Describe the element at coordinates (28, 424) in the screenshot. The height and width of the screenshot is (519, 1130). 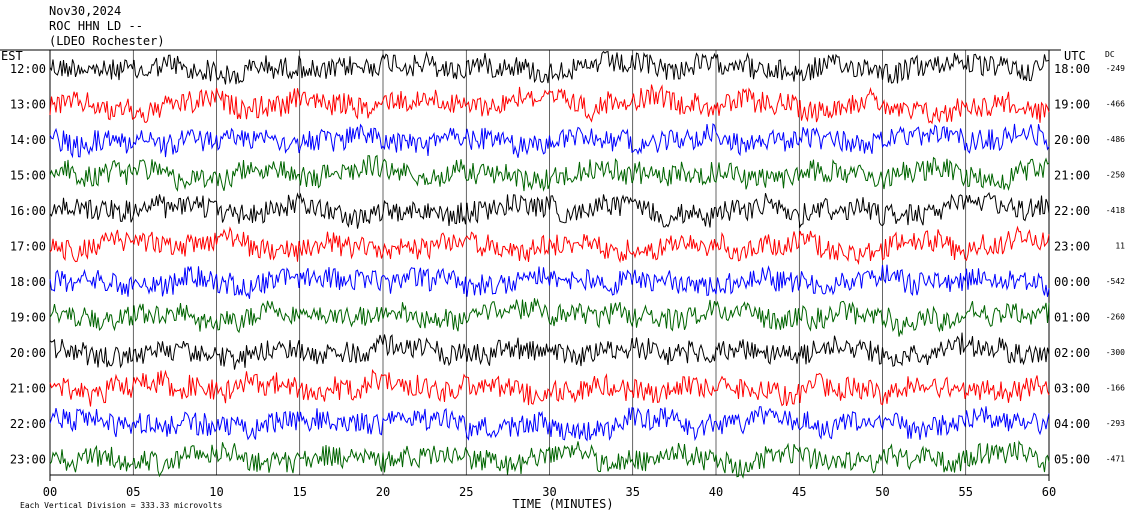
I see `est-time-label: 22:00` at that location.